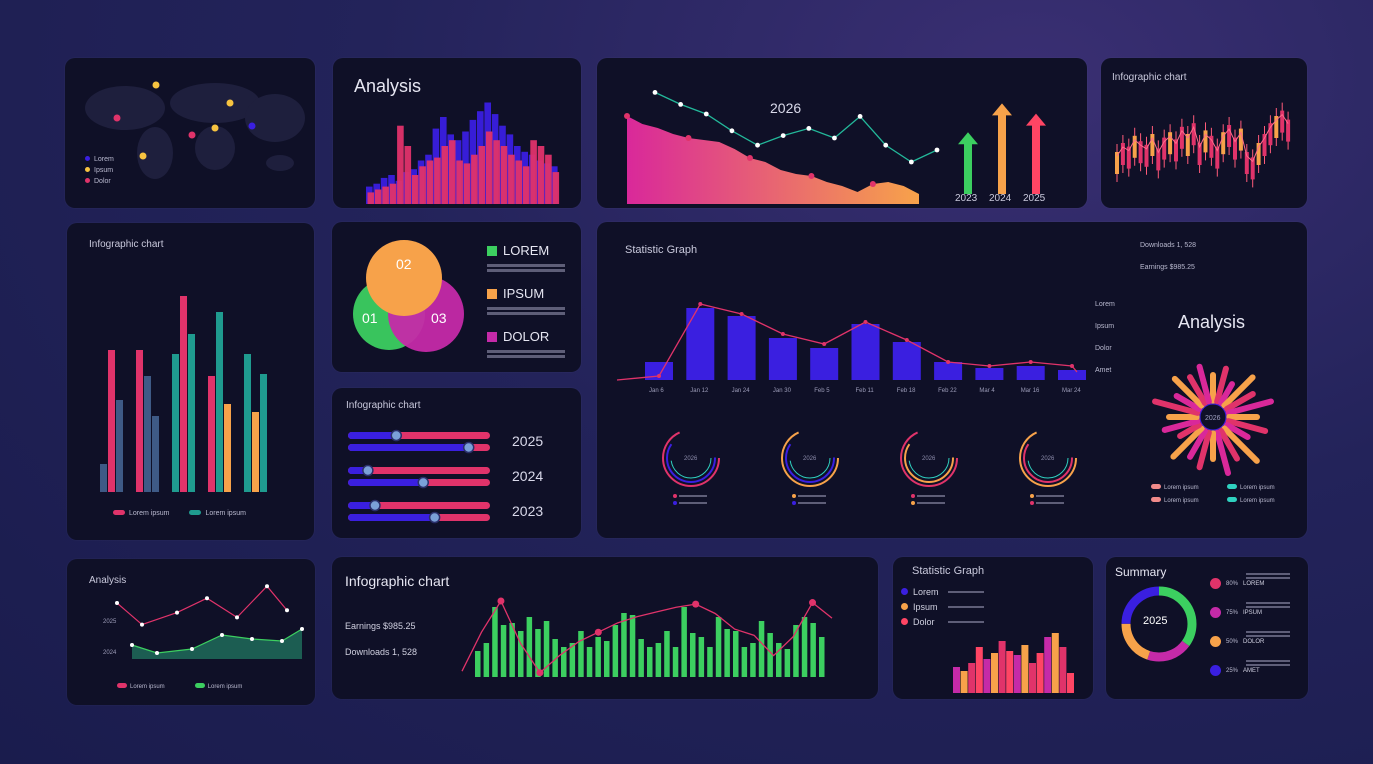 The image size is (1373, 764). Describe the element at coordinates (656, 391) in the screenshot. I see `x-tick-label: Jan 6` at that location.